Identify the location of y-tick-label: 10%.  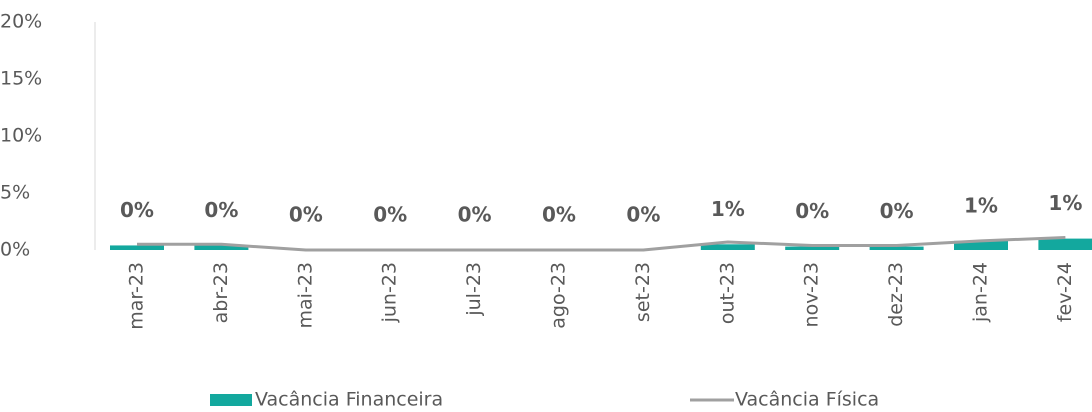
(21, 136).